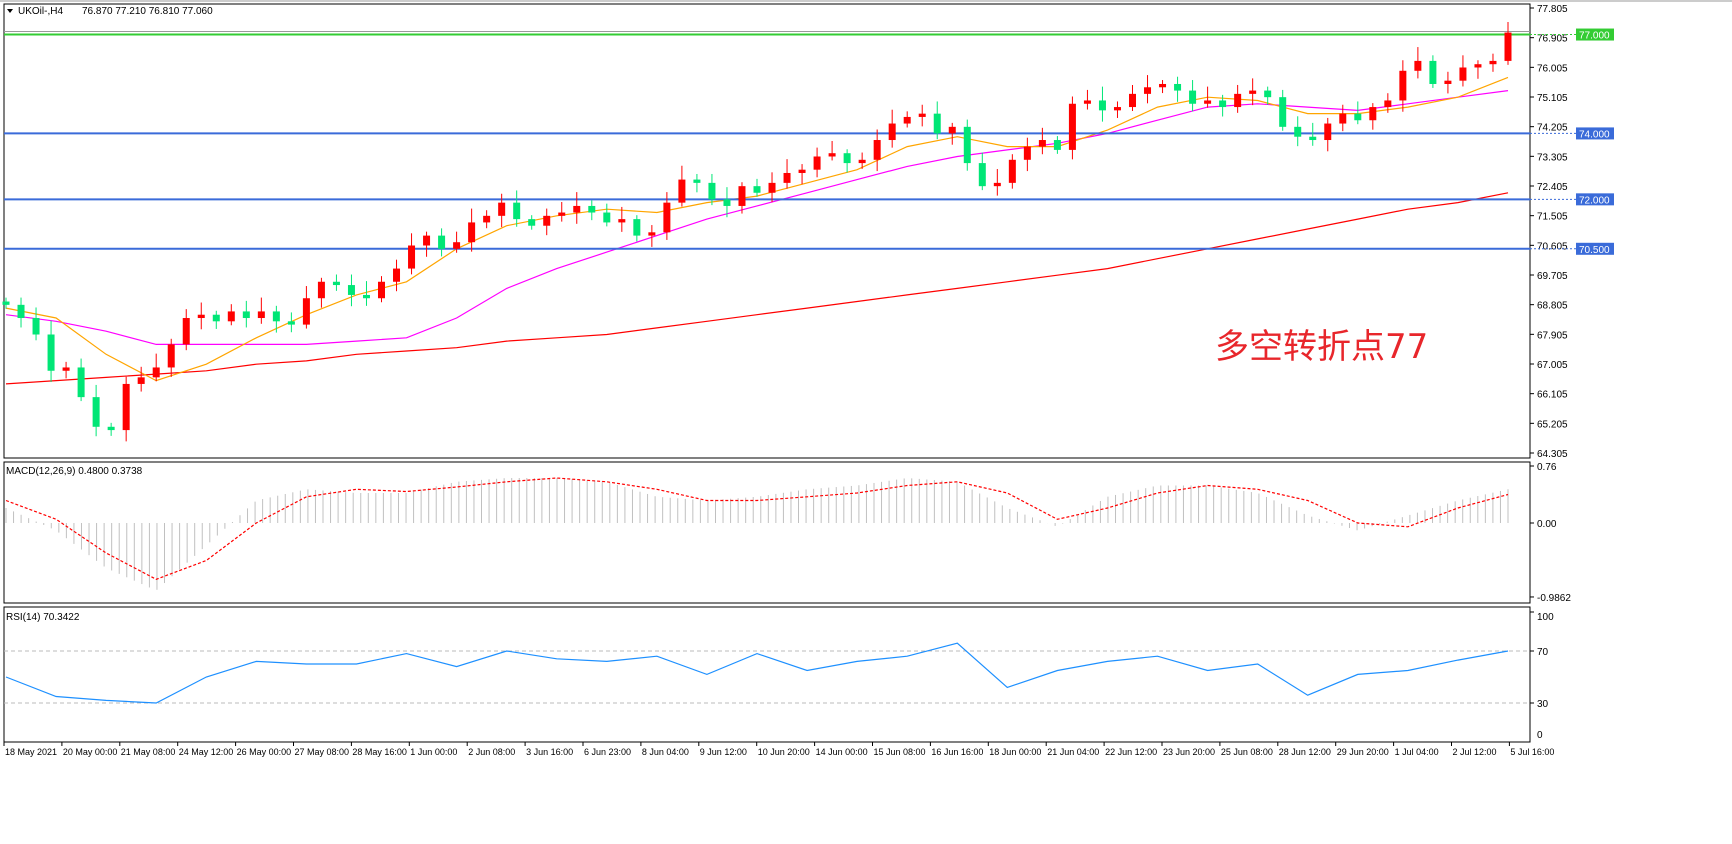 Image resolution: width=1732 pixels, height=844 pixels. I want to click on y-tick-label: 72.405, so click(1552, 187).